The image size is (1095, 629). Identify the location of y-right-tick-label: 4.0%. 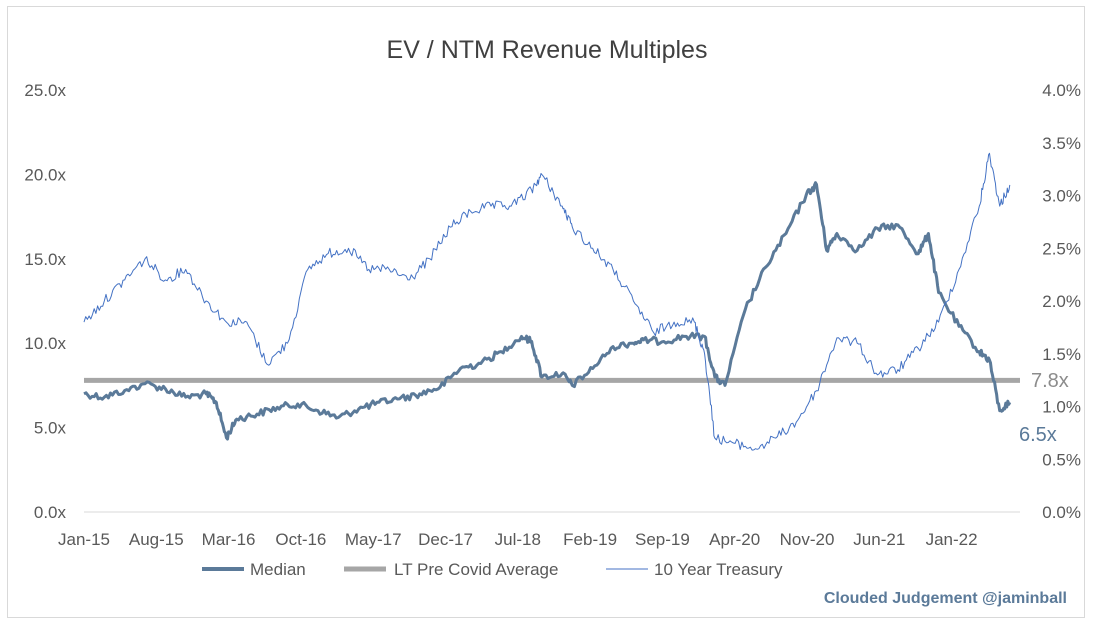
(1061, 90).